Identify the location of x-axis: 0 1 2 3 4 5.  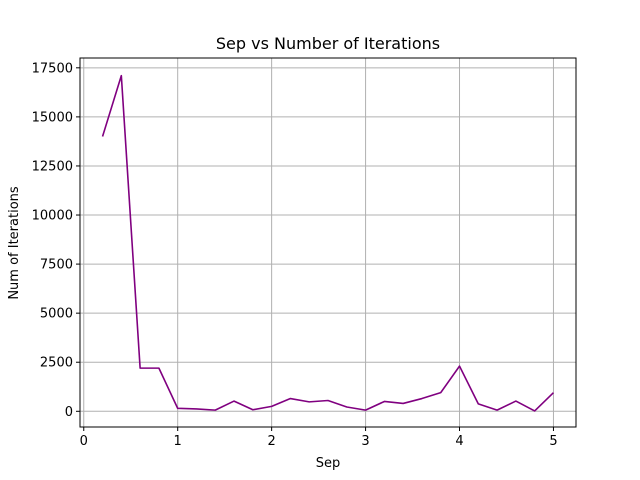
(319, 438).